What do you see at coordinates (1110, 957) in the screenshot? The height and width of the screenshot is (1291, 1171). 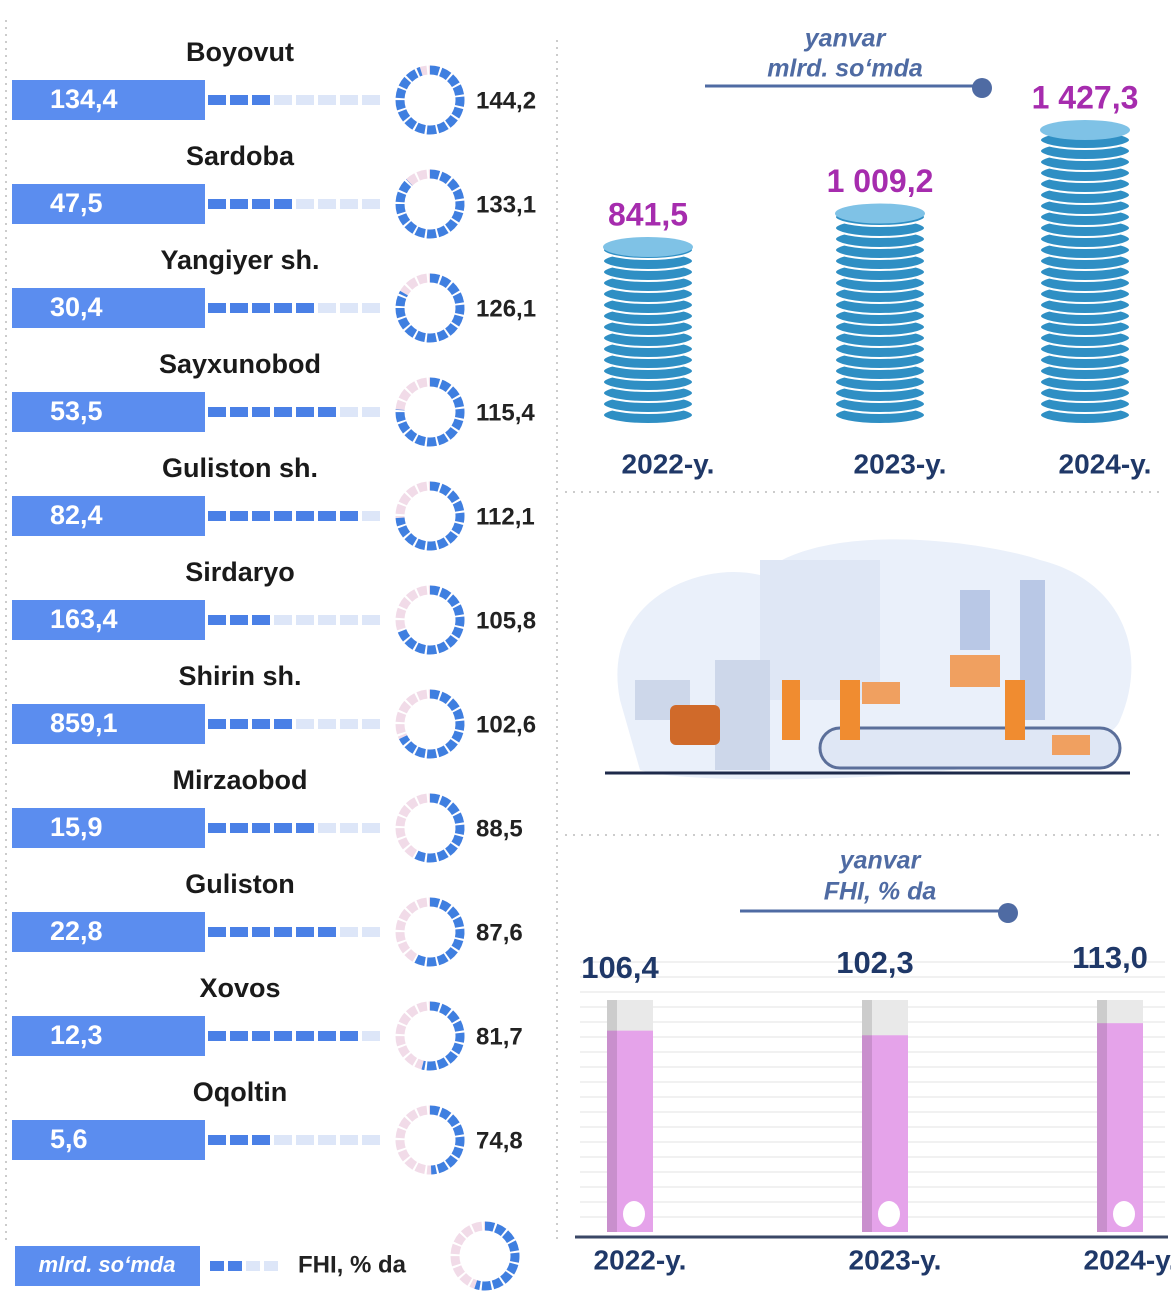 I see `value-label: 113,0` at bounding box center [1110, 957].